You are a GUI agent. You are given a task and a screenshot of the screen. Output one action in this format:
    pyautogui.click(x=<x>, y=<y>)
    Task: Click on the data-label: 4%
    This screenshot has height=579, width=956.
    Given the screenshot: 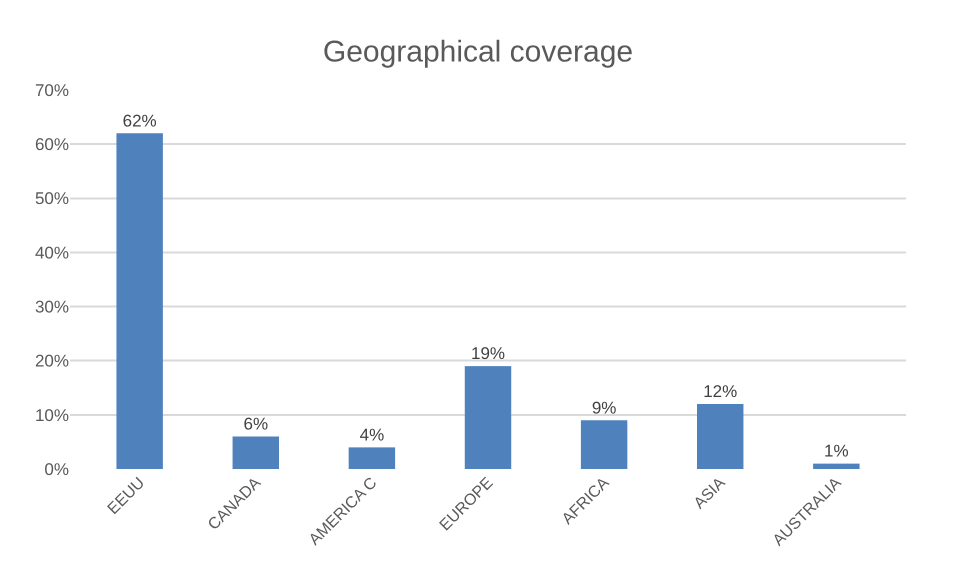 What is the action you would take?
    pyautogui.click(x=372, y=434)
    